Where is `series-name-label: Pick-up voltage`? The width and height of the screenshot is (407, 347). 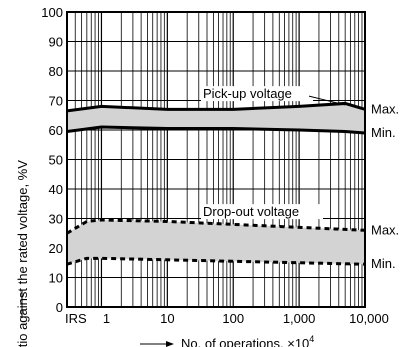 series-name-label: Pick-up voltage is located at coordinates (247, 93).